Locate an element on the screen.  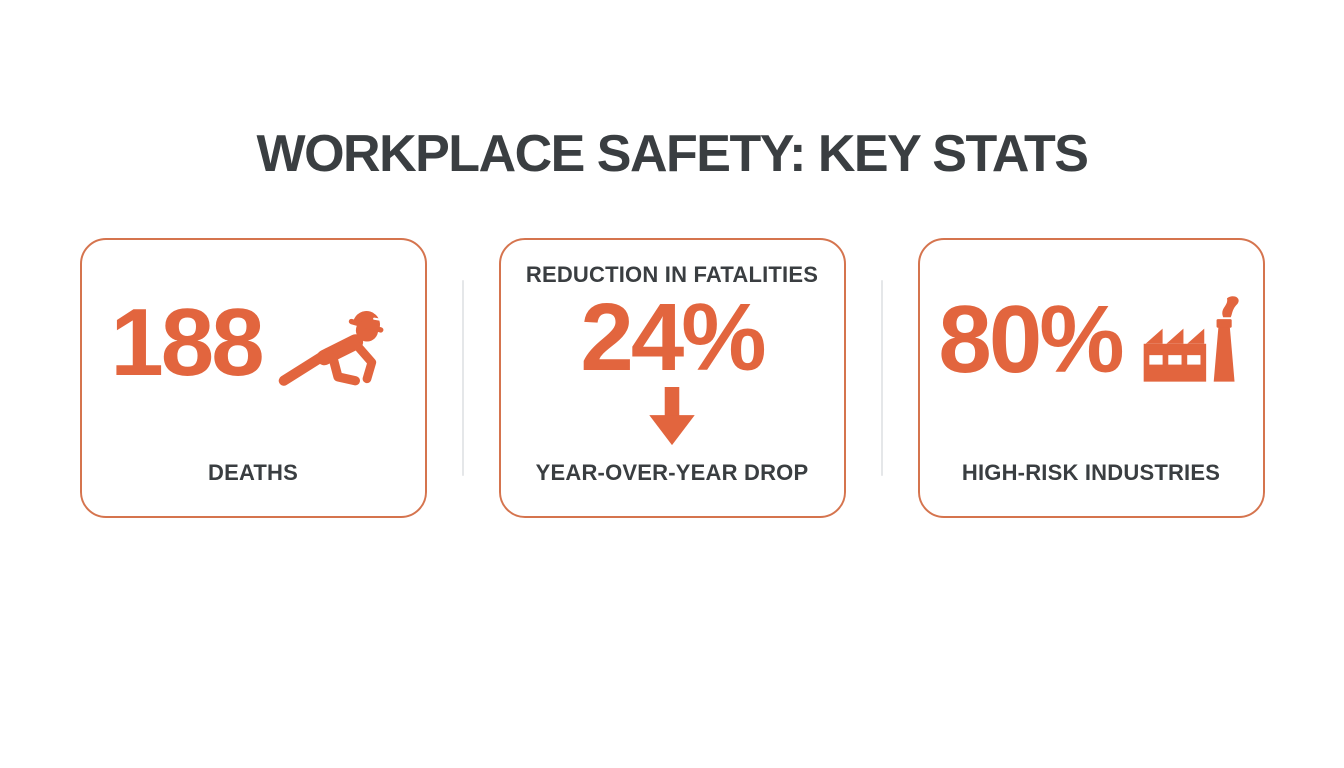
deaths-value: 188 is located at coordinates (187, 343).